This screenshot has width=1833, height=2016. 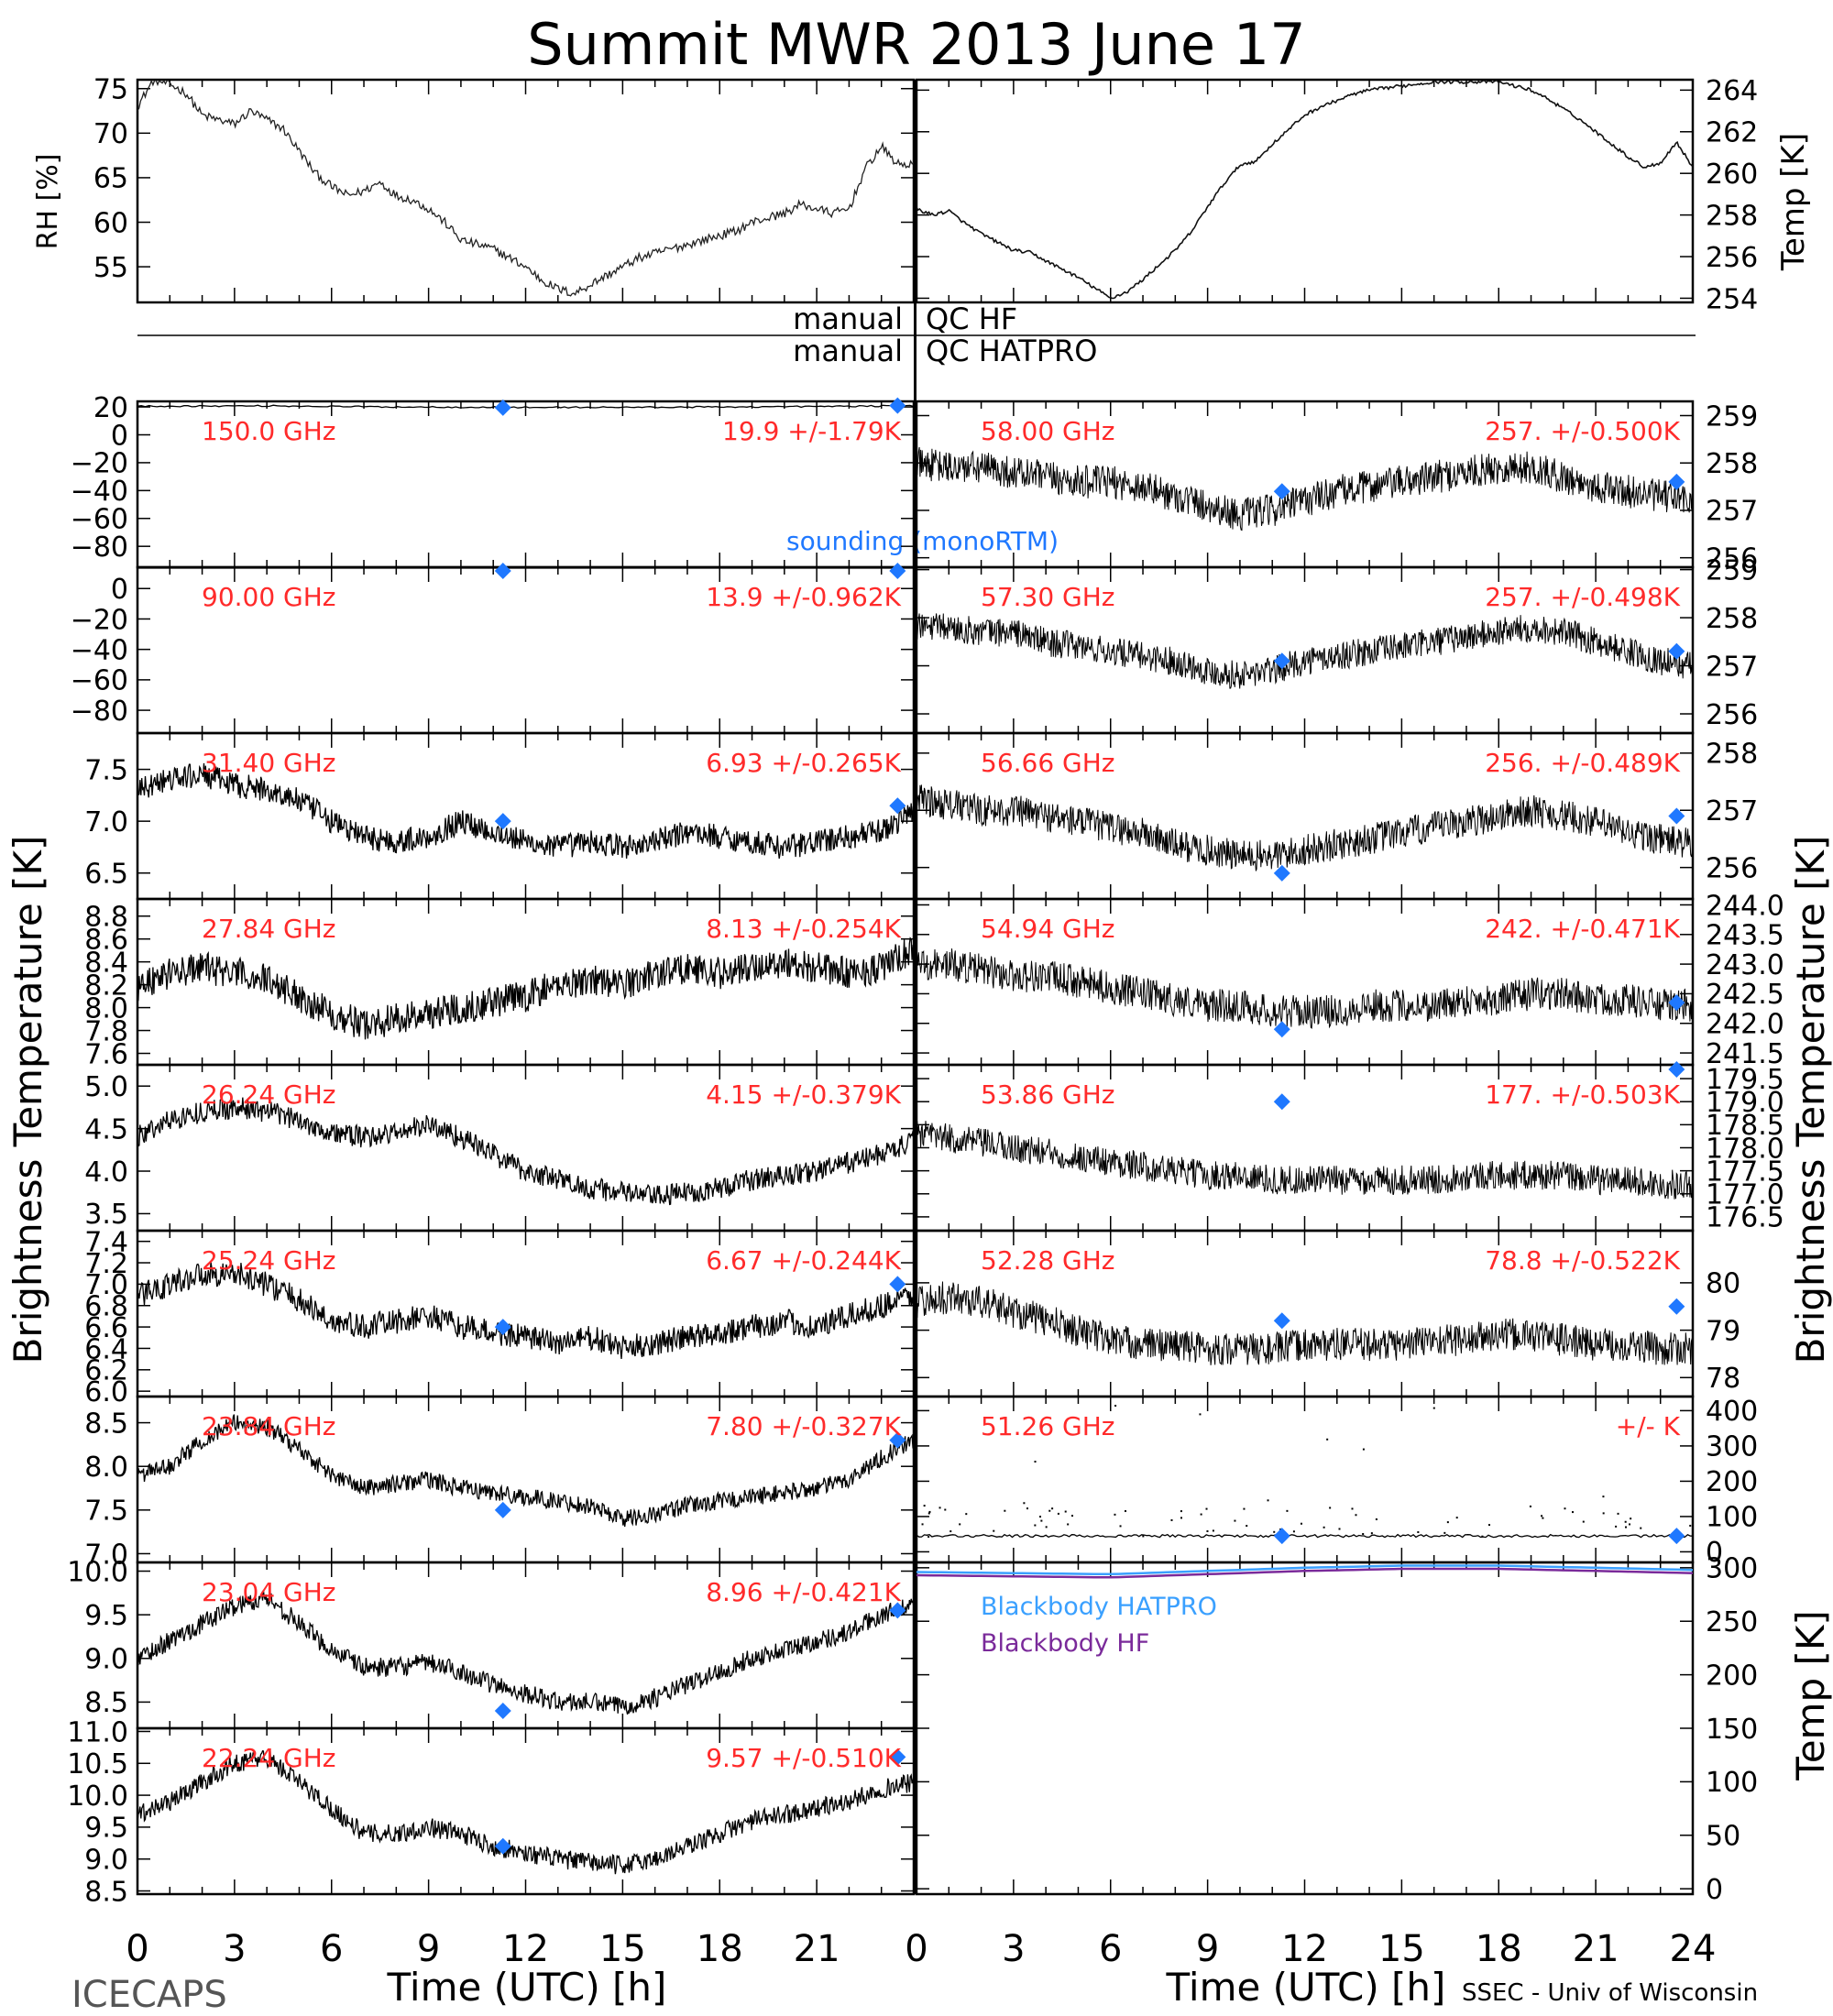 I want to click on channel-stats-label: 19.9 +/-1.79K, so click(x=812, y=431).